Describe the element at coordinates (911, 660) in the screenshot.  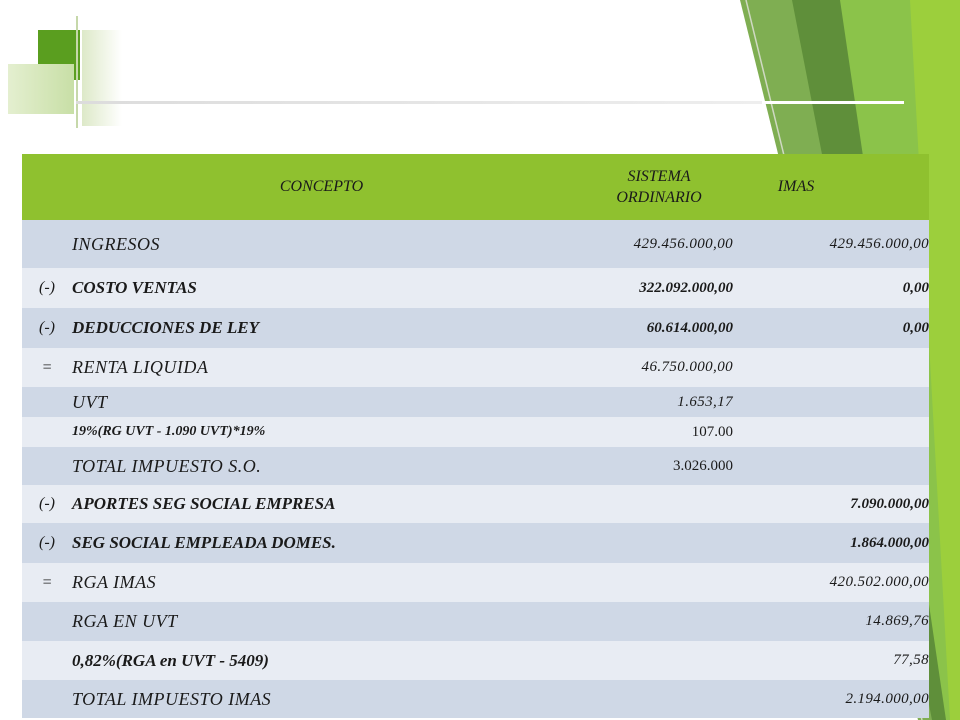
I see `row-imas-value: 77,58` at that location.